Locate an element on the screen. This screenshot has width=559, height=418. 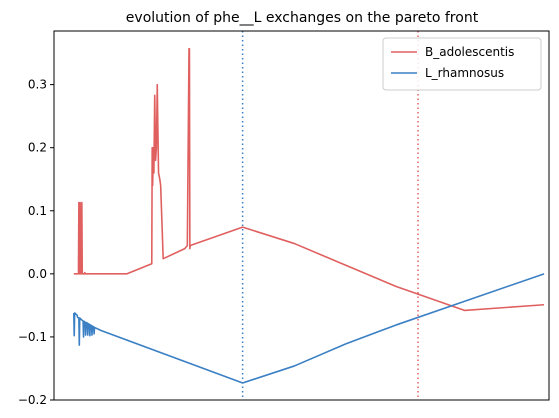
legend-label: B_adolescentis is located at coordinates (469, 52).